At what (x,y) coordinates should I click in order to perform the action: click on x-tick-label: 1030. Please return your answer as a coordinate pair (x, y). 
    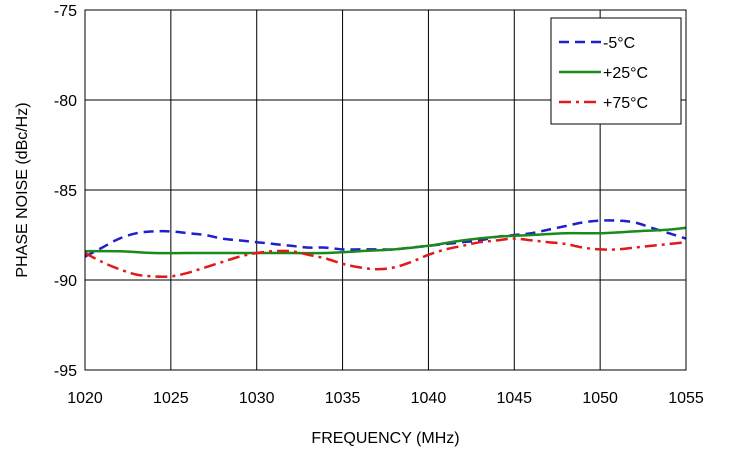
    Looking at the image, I should click on (257, 398).